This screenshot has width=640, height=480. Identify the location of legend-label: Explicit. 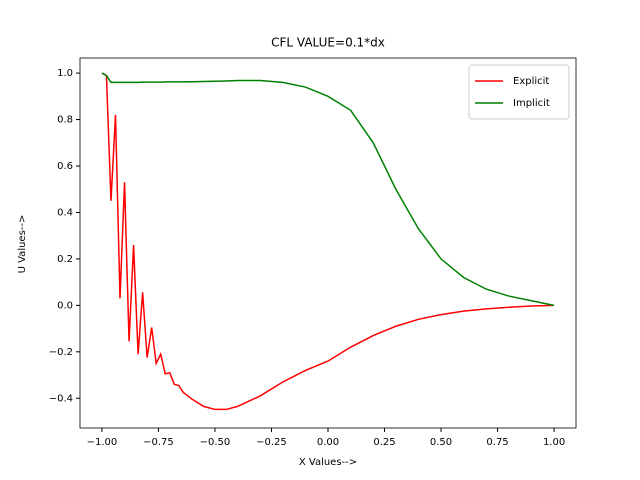
(531, 81).